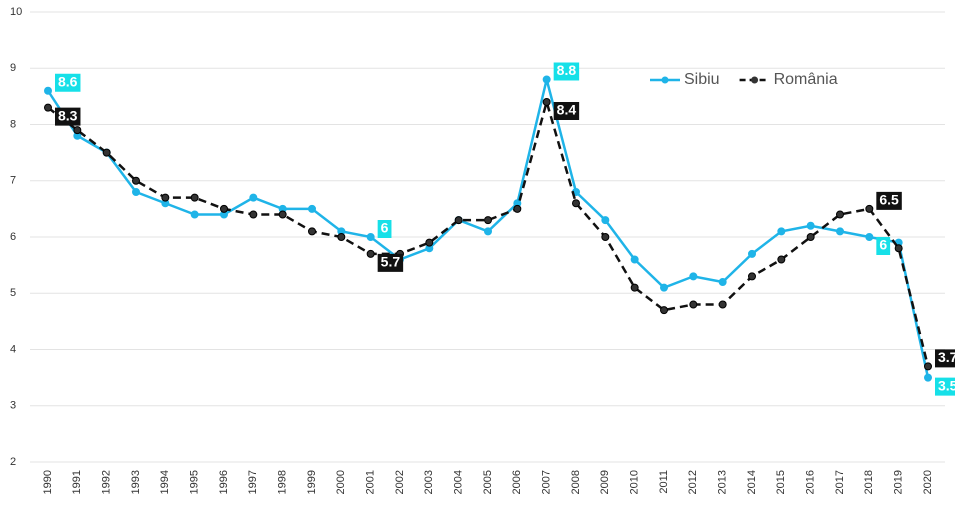 This screenshot has height=509, width=955. I want to click on y-tick-label: 2, so click(13, 462).